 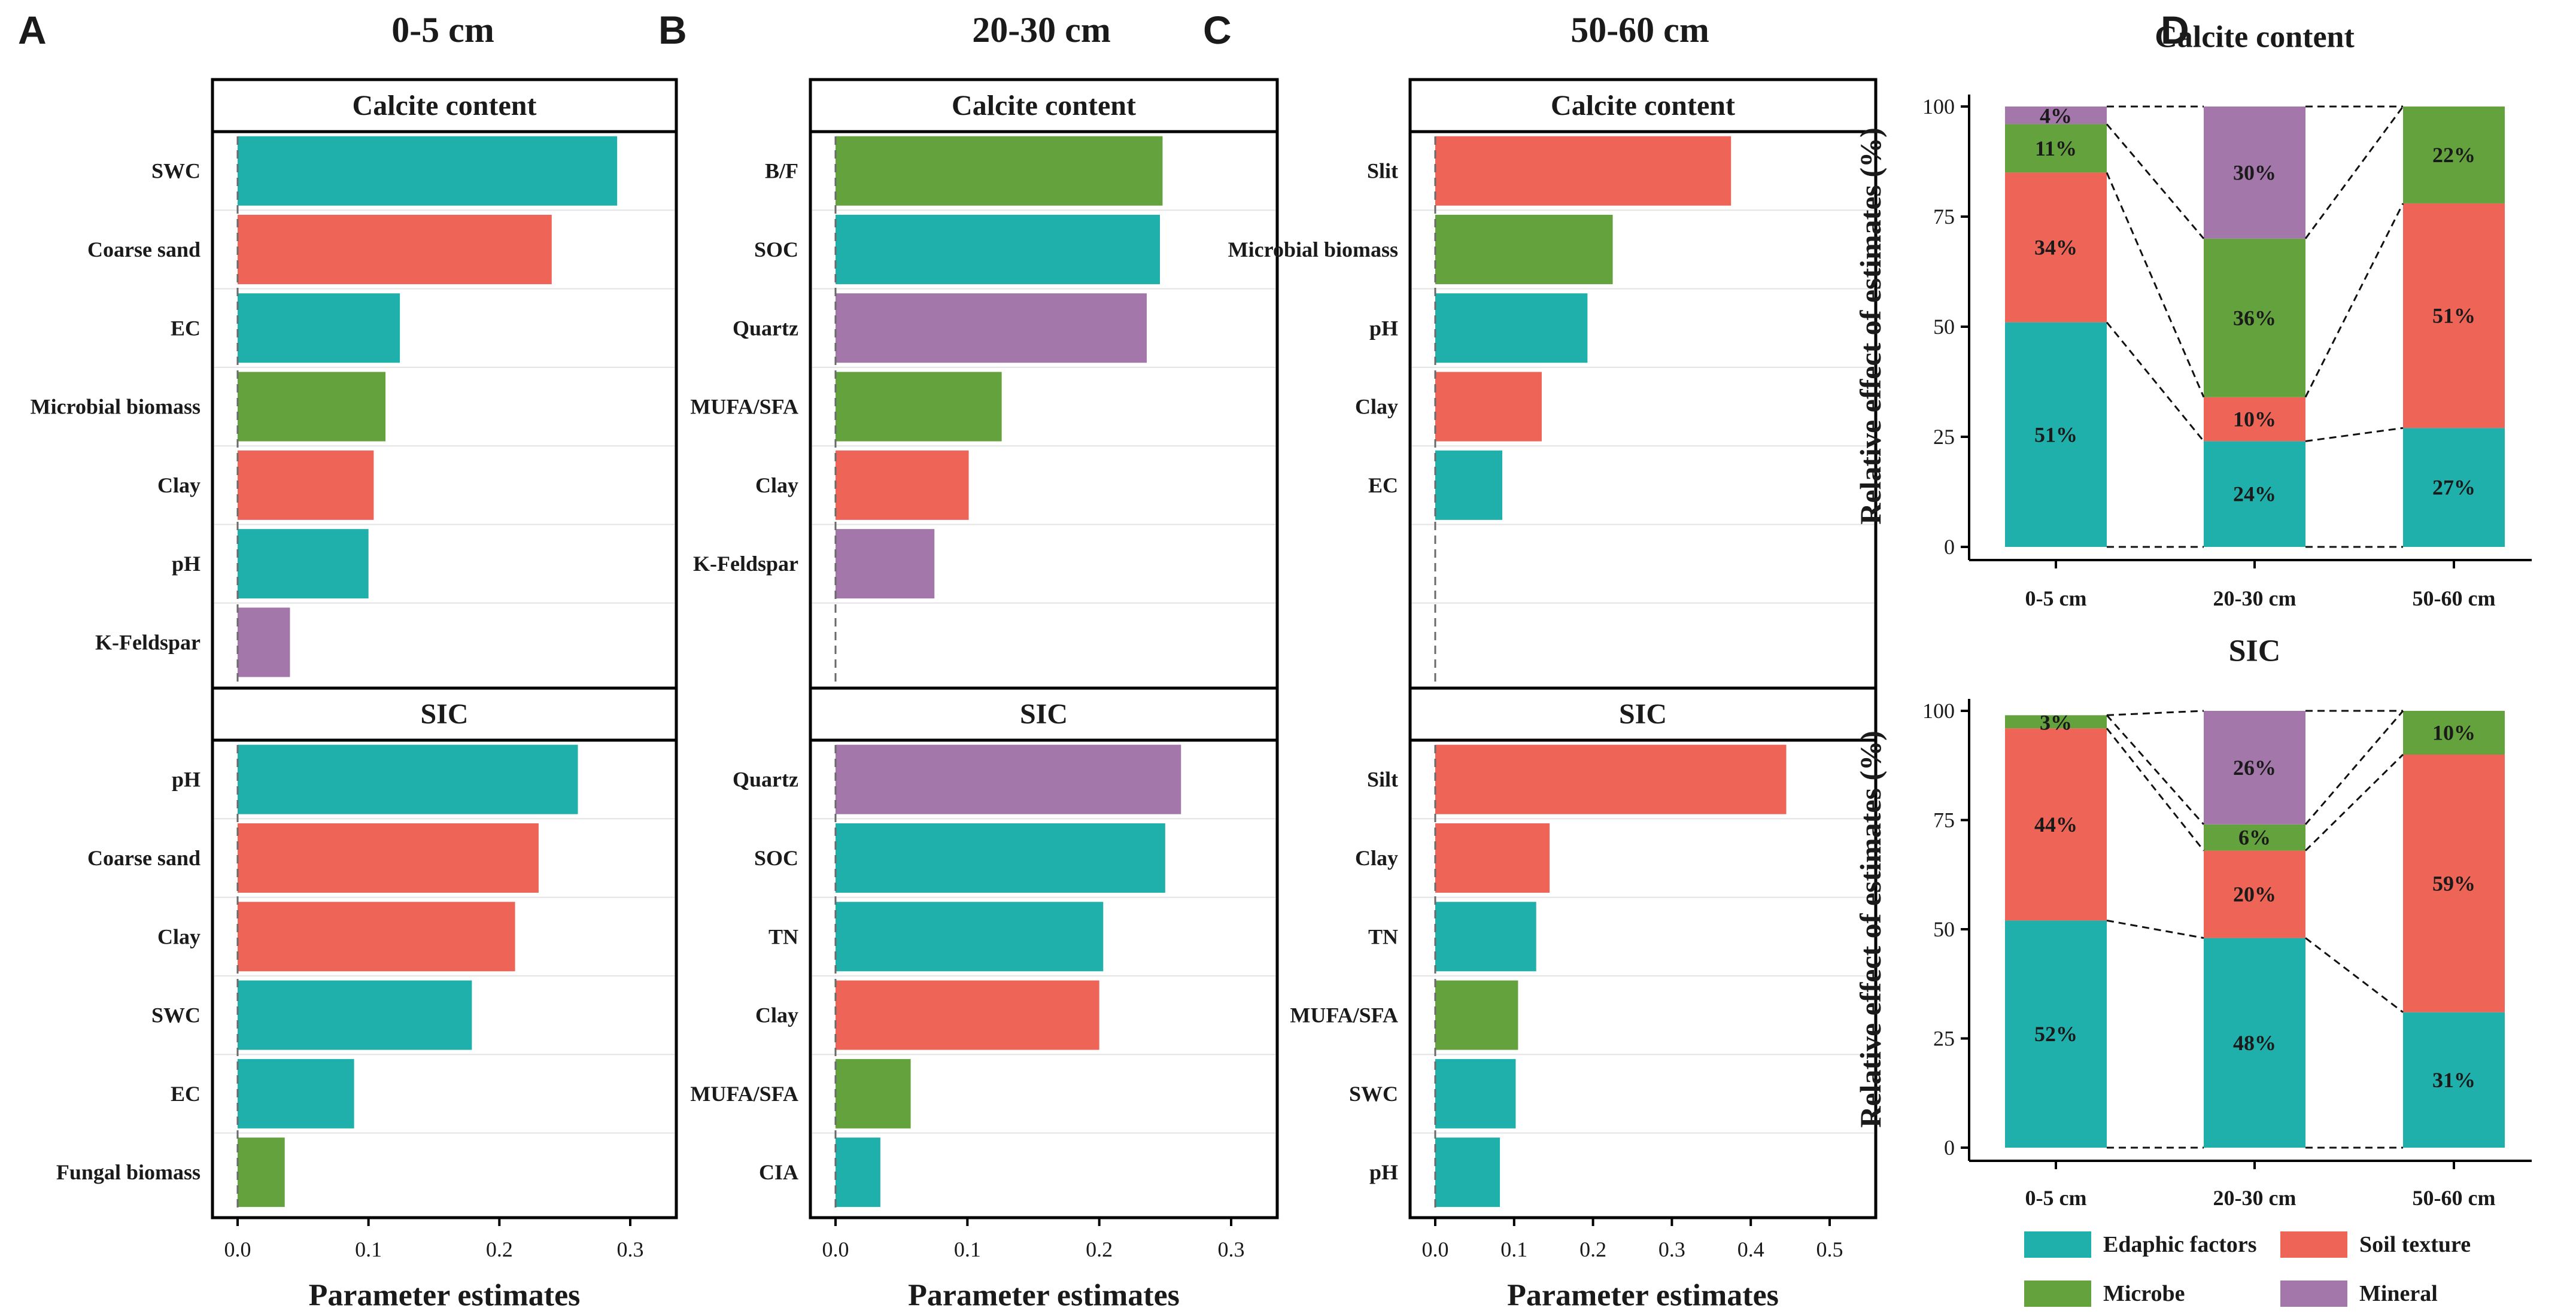 I want to click on legend-swatch, so click(x=2313, y=1293).